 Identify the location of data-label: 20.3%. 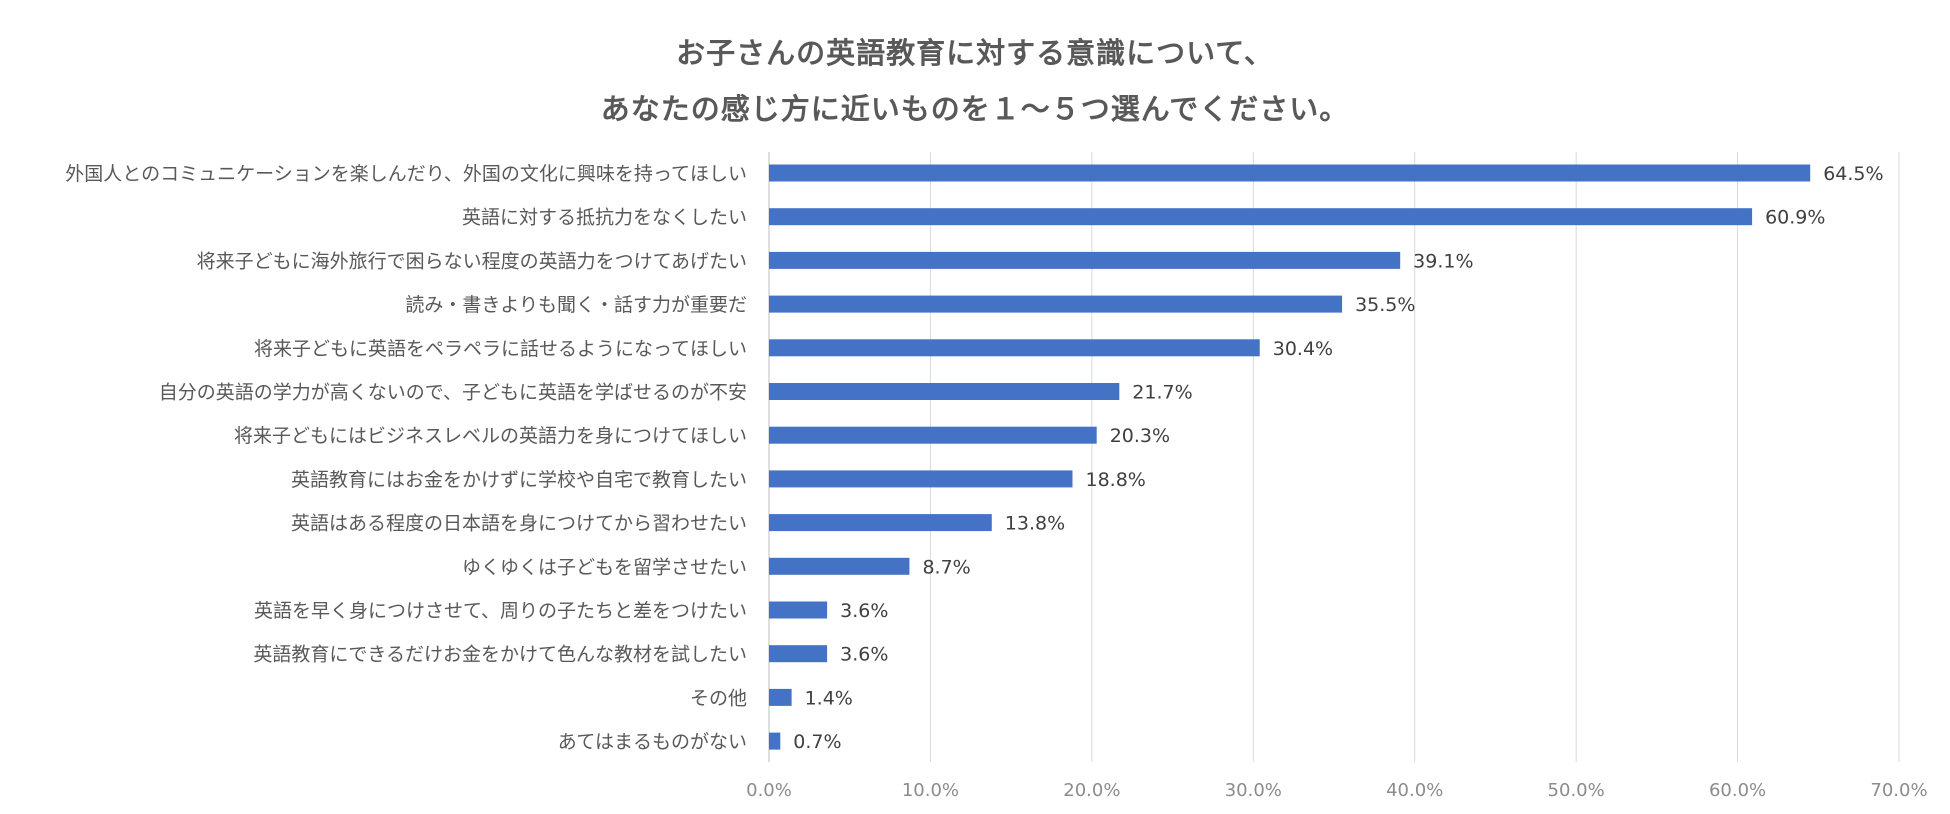
(1140, 436).